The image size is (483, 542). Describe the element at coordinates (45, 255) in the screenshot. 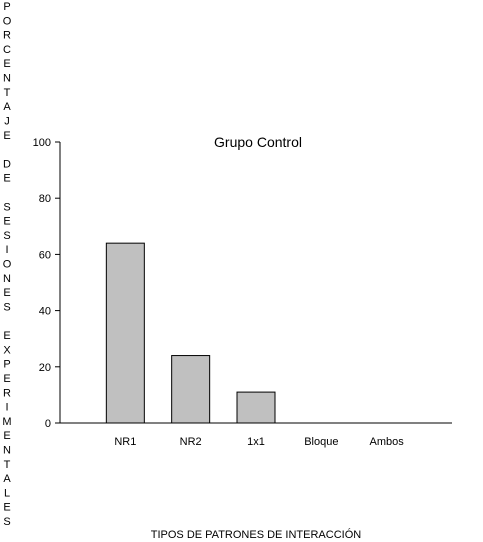

I see `y-tick-label: 60` at that location.